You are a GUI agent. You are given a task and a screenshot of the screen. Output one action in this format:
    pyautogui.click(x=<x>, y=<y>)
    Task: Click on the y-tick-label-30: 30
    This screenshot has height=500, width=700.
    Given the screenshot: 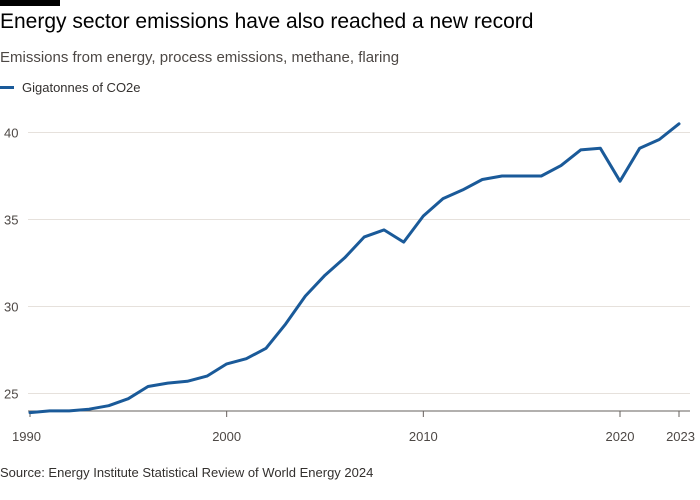 What is the action you would take?
    pyautogui.click(x=11, y=307)
    